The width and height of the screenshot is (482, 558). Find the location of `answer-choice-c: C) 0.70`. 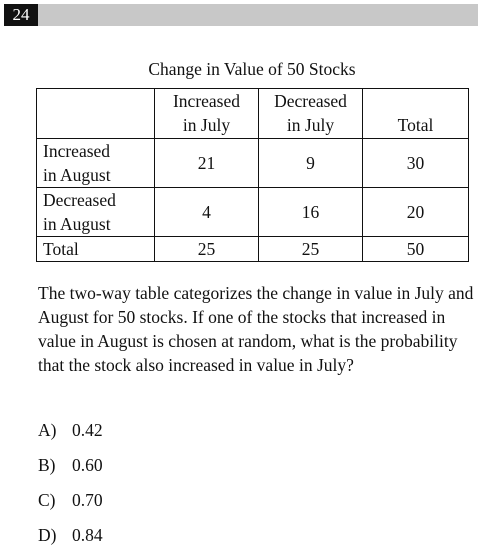

answer-choice-c: C) 0.70 is located at coordinates (188, 505).